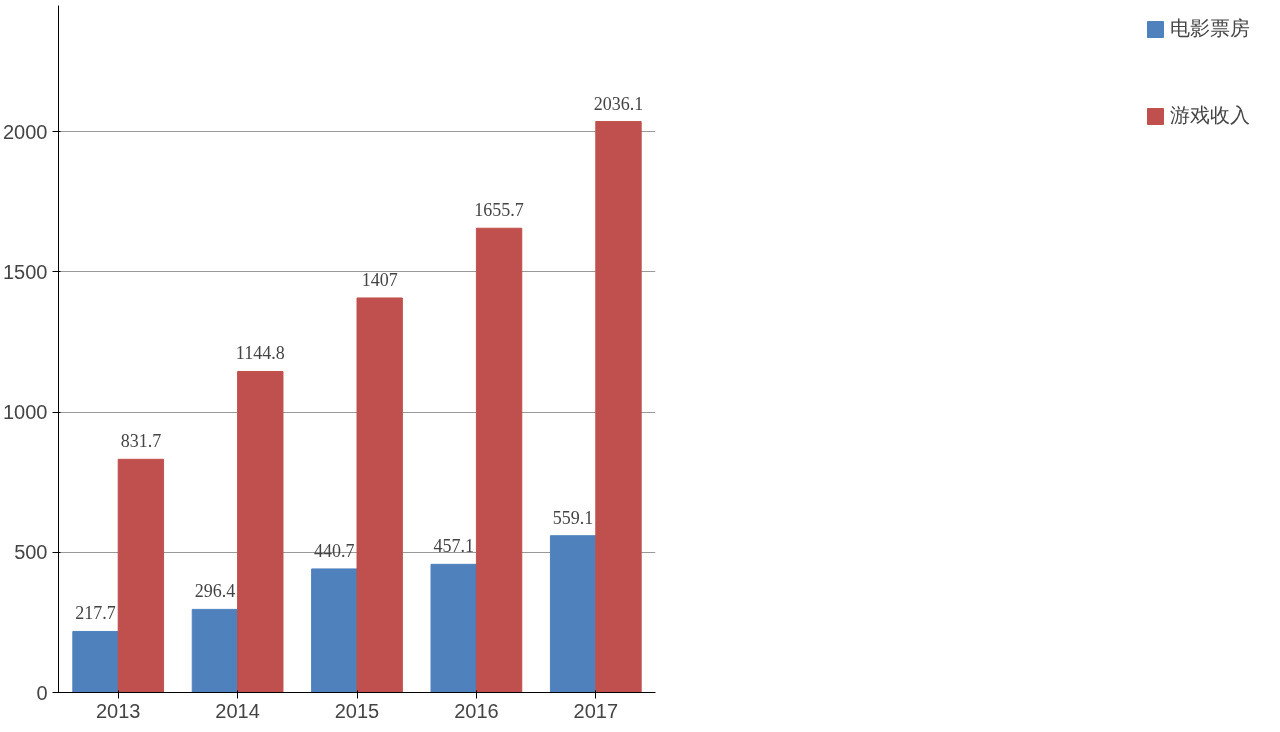 The width and height of the screenshot is (1280, 732). What do you see at coordinates (141, 441) in the screenshot?
I see `data-label: 831.7` at bounding box center [141, 441].